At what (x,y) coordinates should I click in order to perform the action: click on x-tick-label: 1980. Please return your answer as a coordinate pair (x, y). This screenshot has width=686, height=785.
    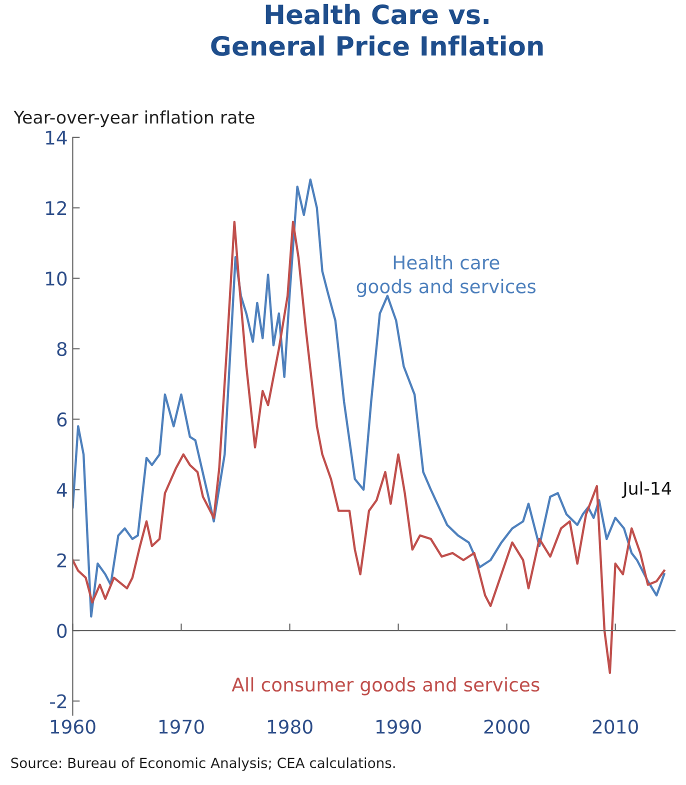
    Looking at the image, I should click on (290, 727).